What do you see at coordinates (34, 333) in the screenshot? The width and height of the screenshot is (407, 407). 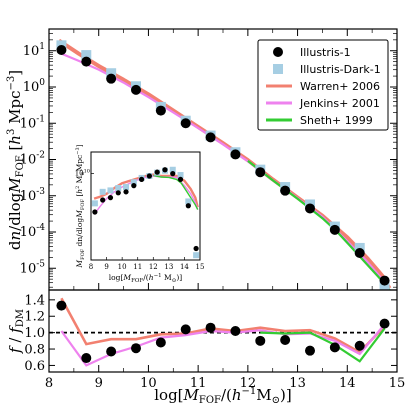 I see `ratio-y-tick-label: 1.0` at bounding box center [34, 333].